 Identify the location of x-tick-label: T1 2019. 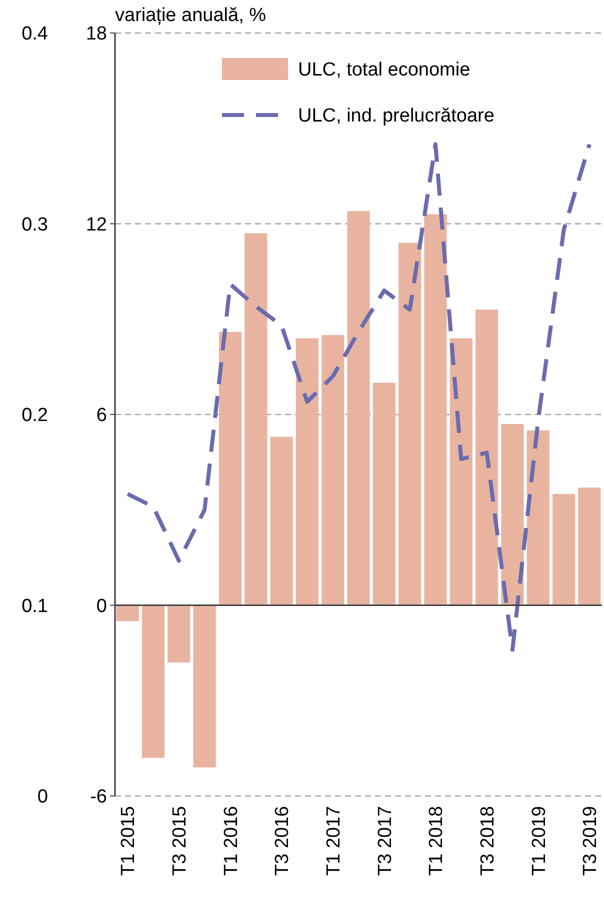
(539, 841).